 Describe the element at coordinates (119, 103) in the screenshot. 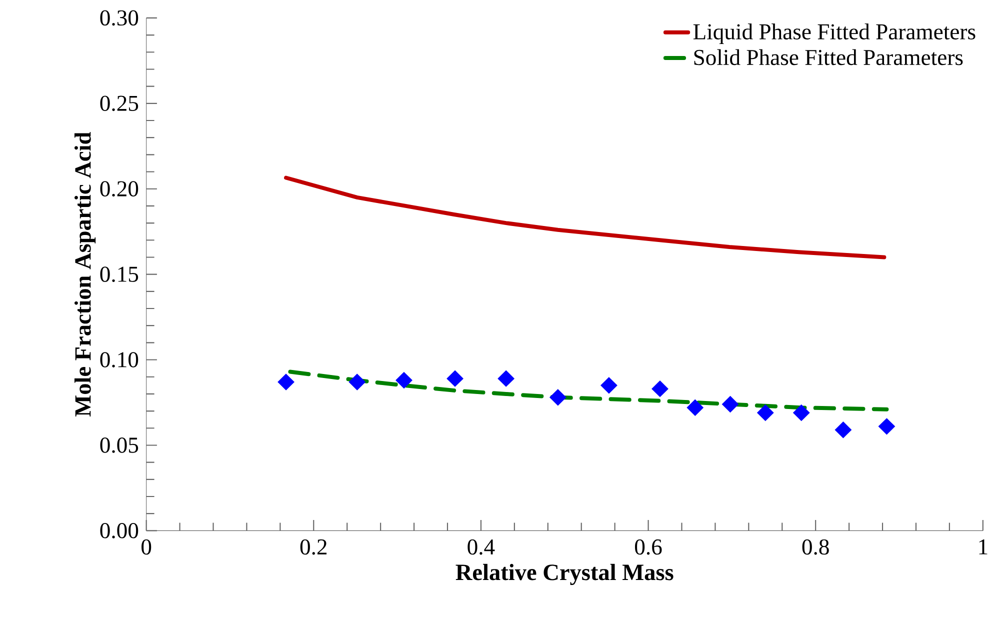

I see `y-tick-label: 0.25` at that location.